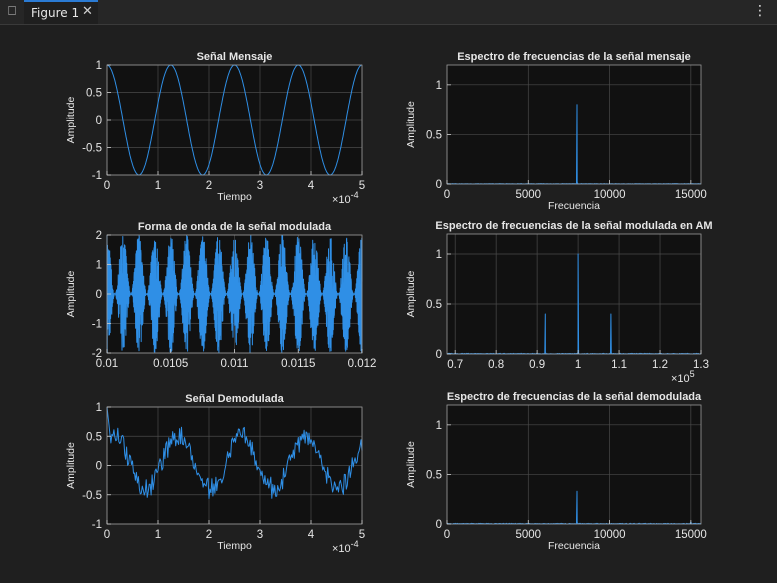  Describe the element at coordinates (235, 364) in the screenshot. I see `x-tick-label: 0.011` at that location.